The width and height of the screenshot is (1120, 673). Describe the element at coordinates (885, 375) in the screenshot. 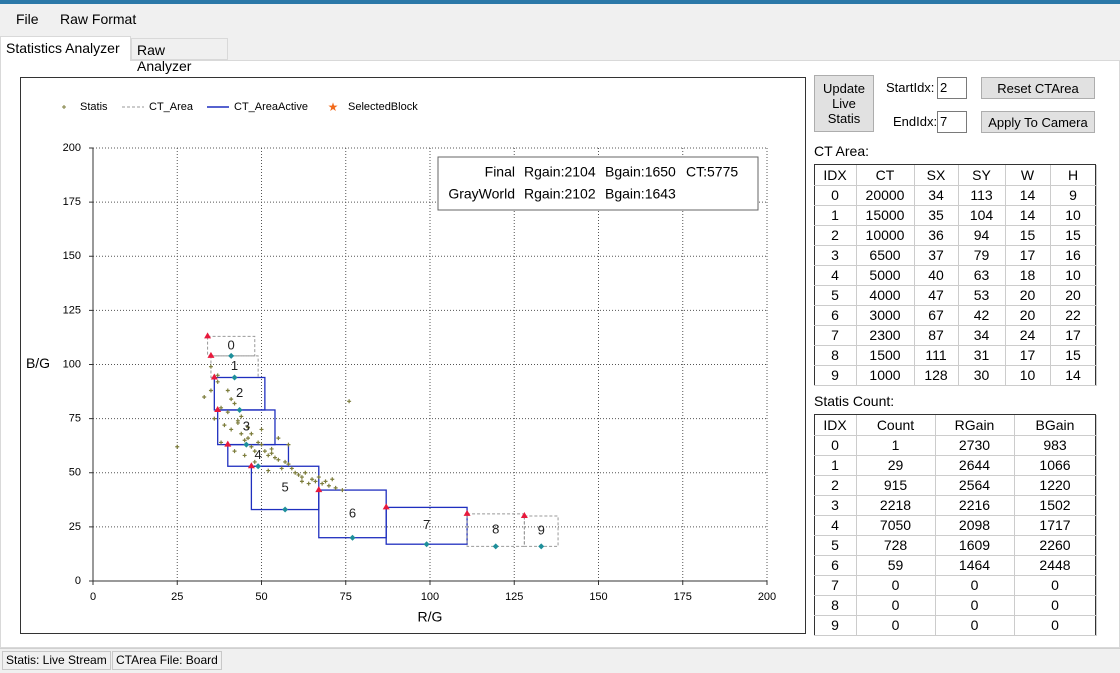

I see `table-cell: 1000` at that location.